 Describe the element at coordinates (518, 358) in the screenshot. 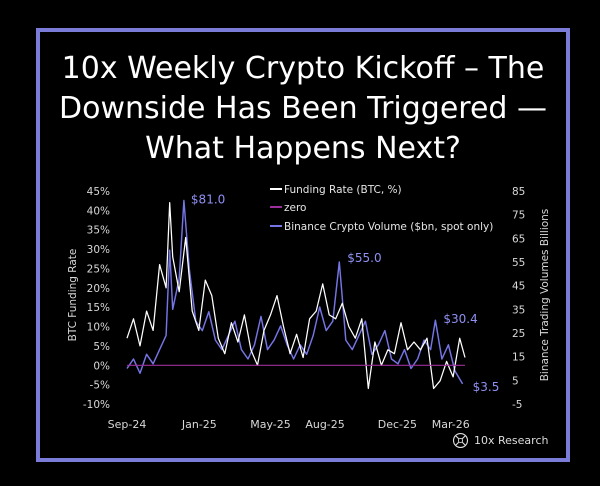

I see `right-tick-label: 15` at that location.